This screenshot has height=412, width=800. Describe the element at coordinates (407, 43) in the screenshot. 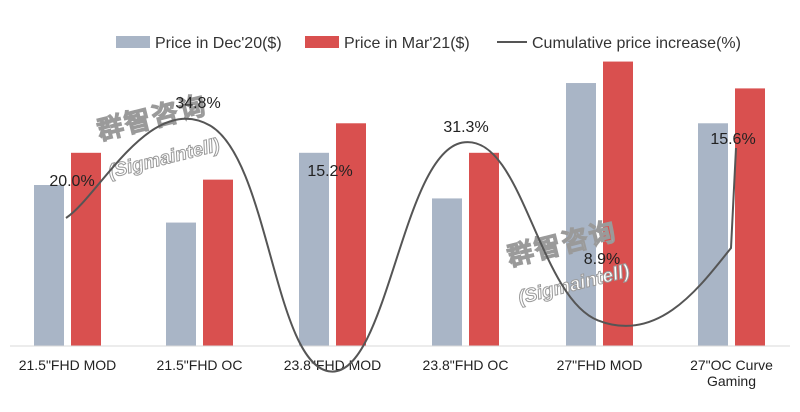

I see `legend-label-1: Price in Mar'21($)` at that location.